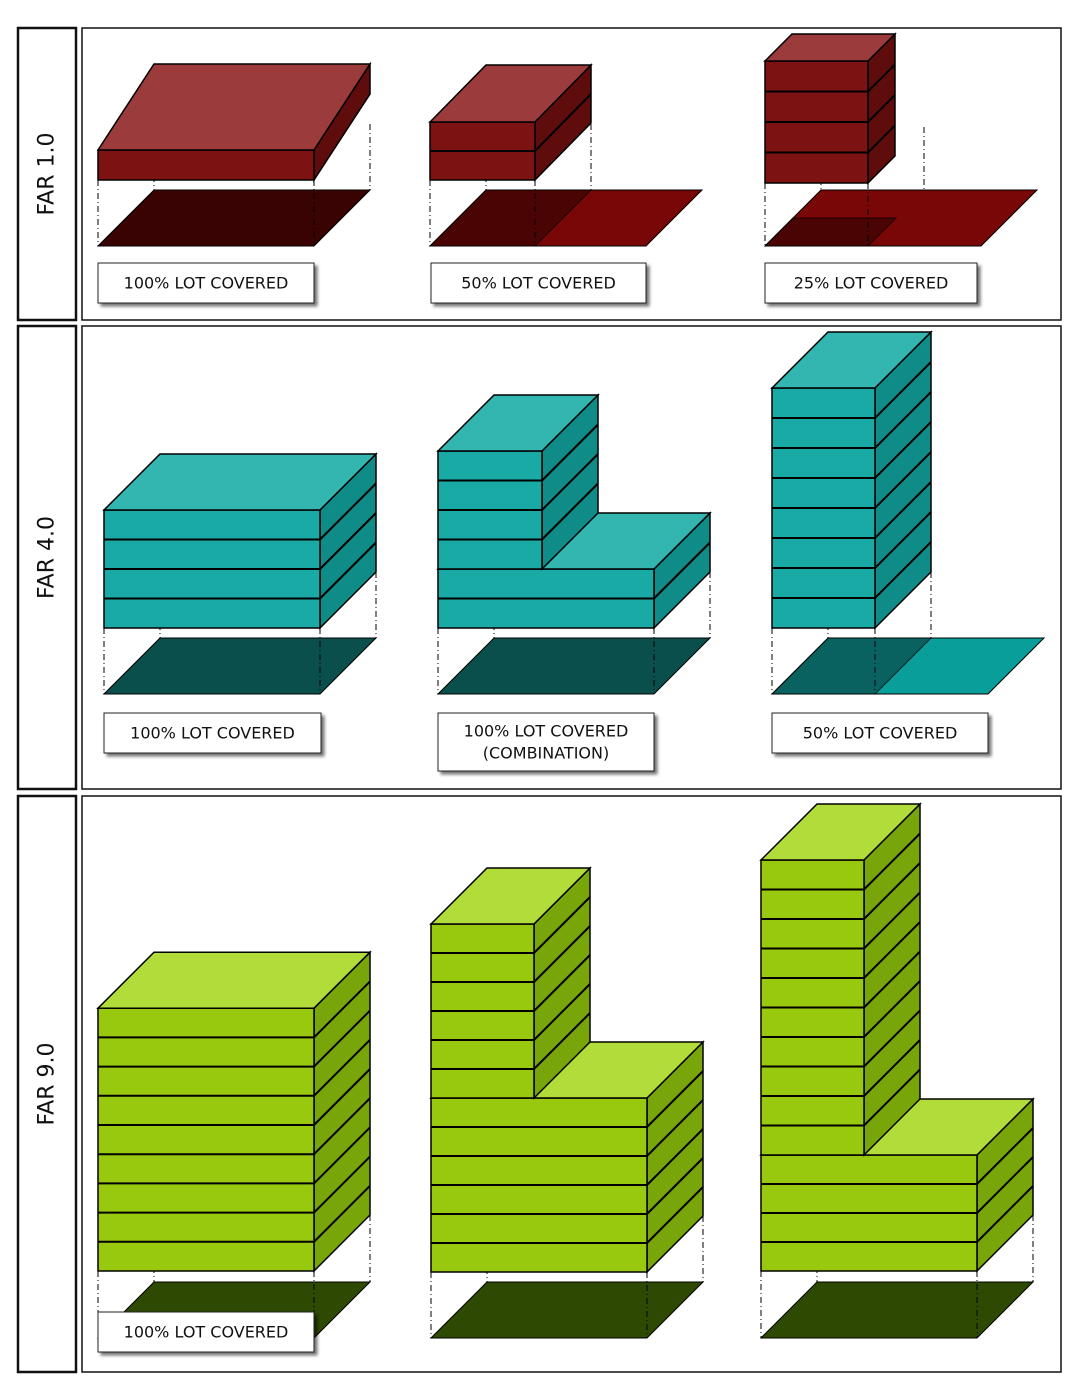 The image size is (1081, 1399). Describe the element at coordinates (546, 753) in the screenshot. I see `caption-text: (COMBINATION)` at that location.